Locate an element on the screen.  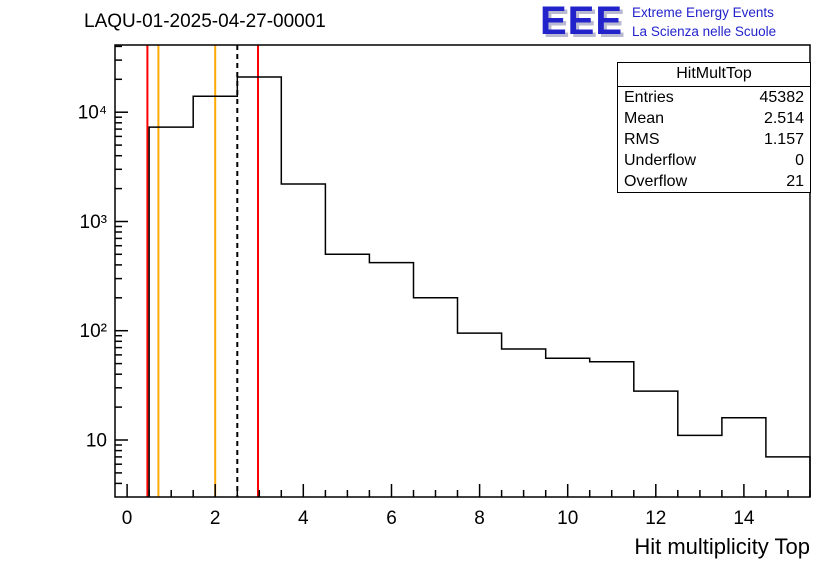
x-tick-label: 8 is located at coordinates (479, 518).